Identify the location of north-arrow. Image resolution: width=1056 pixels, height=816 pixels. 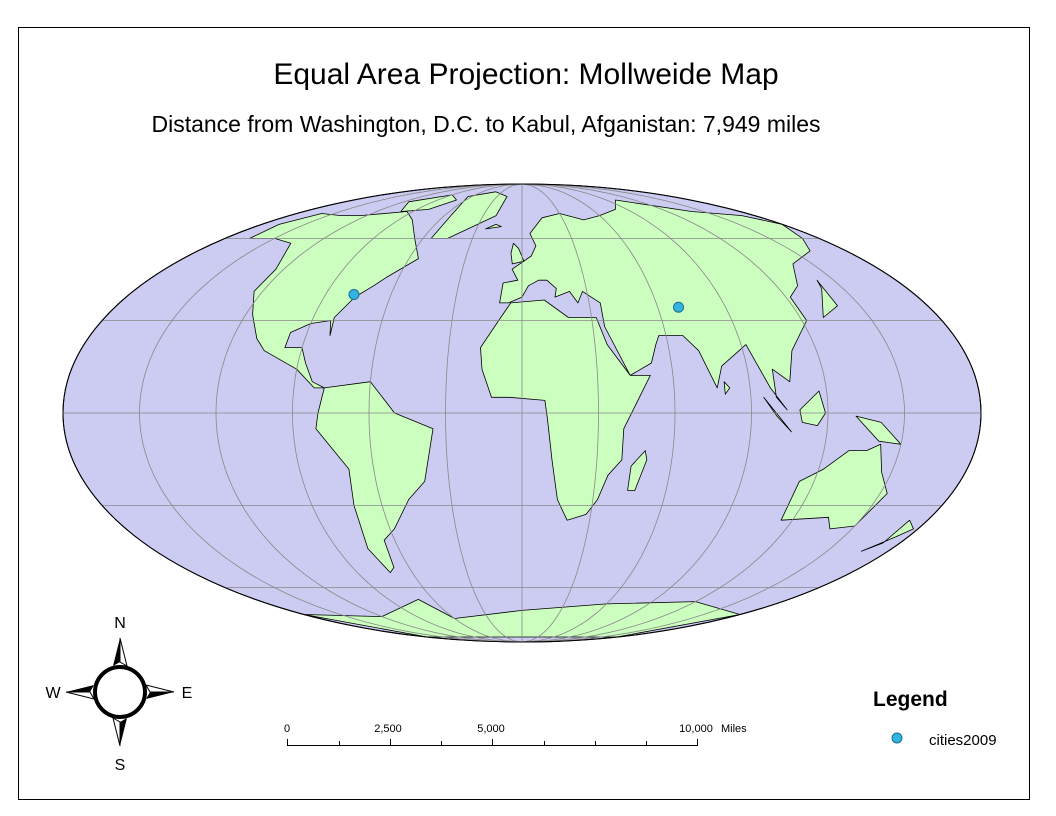
(120, 692).